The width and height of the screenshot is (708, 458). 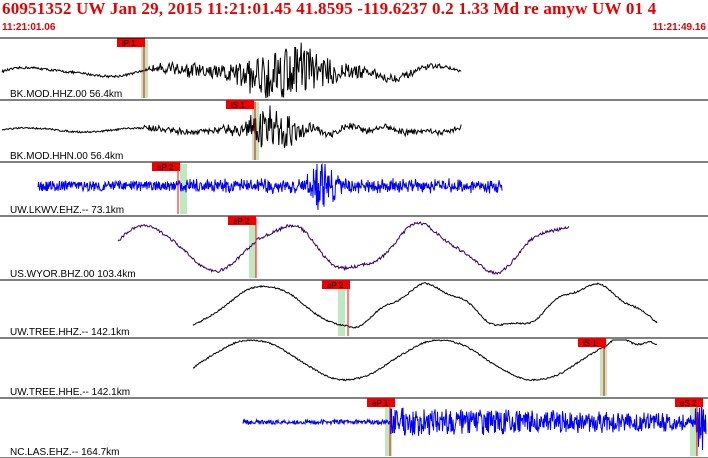 I want to click on end-time-label: 11:21:49.16, so click(x=679, y=27).